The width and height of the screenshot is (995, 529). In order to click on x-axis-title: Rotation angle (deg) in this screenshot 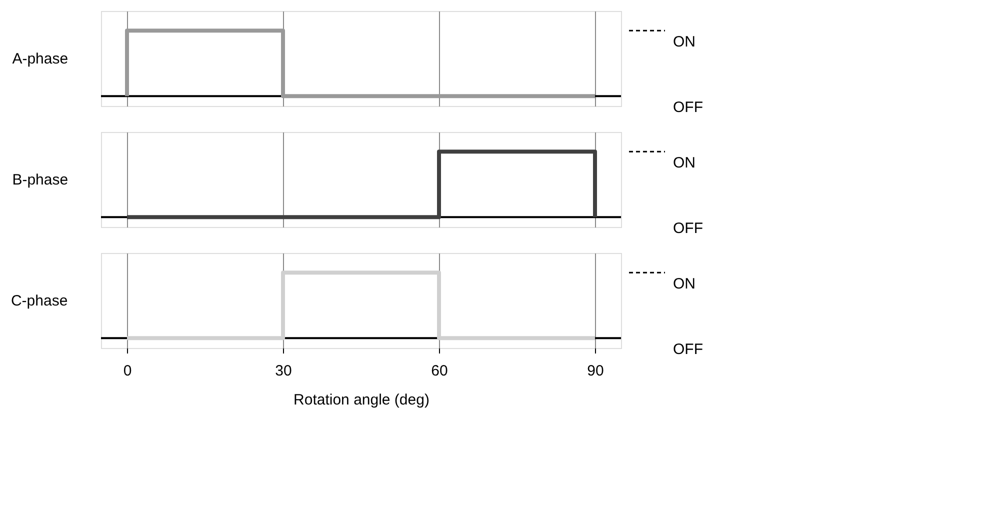, I will do `click(362, 400)`.